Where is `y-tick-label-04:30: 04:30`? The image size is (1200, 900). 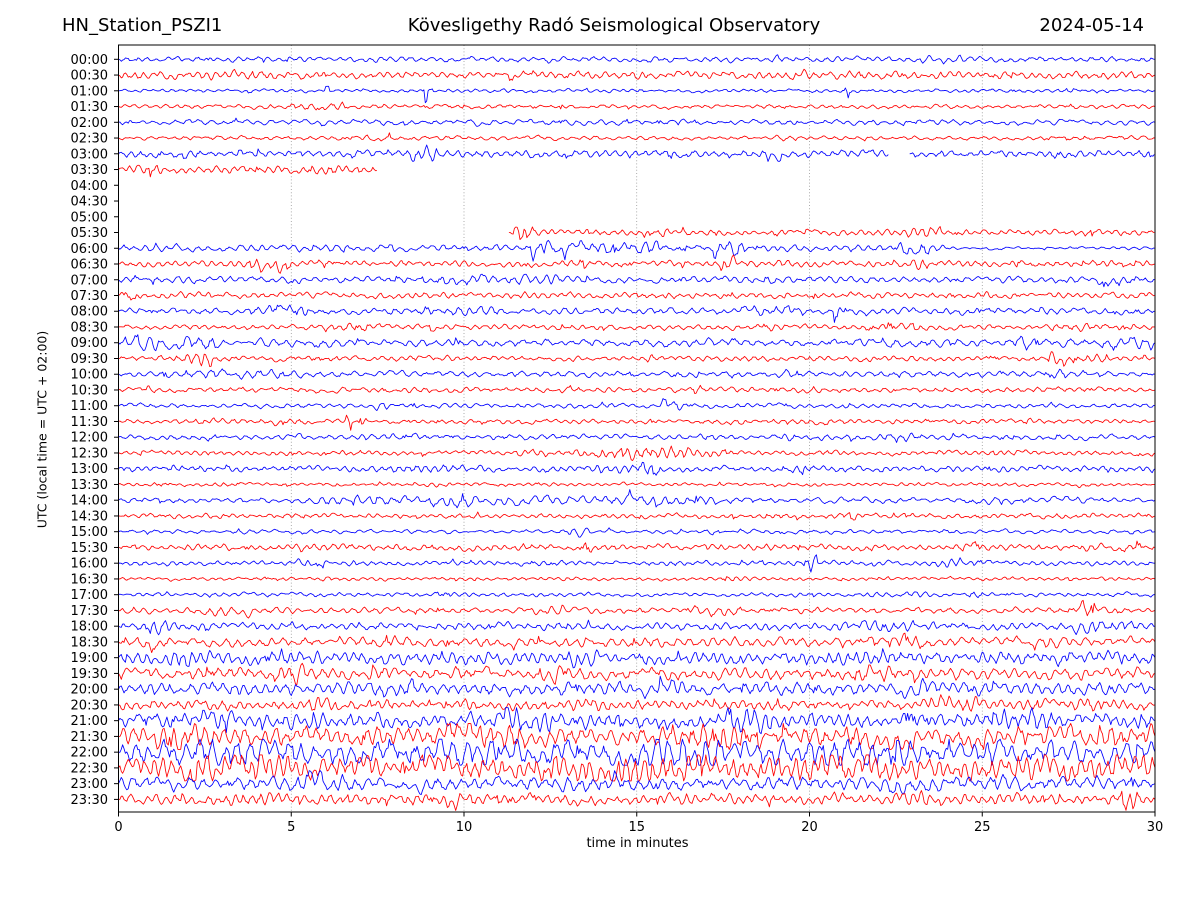
y-tick-label-04:30: 04:30 is located at coordinates (89, 202).